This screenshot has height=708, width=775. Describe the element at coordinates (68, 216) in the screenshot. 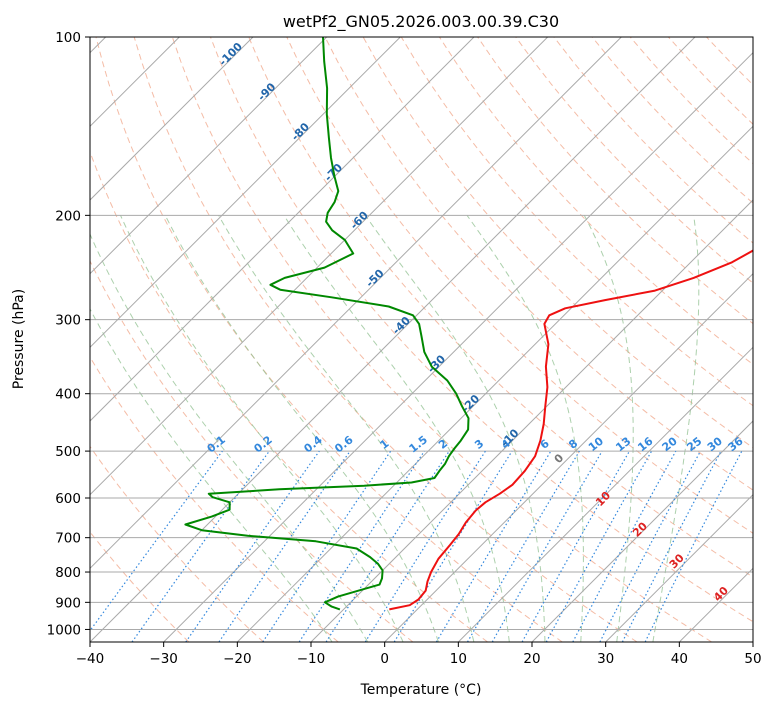

I see `y-tick-label: 200` at that location.